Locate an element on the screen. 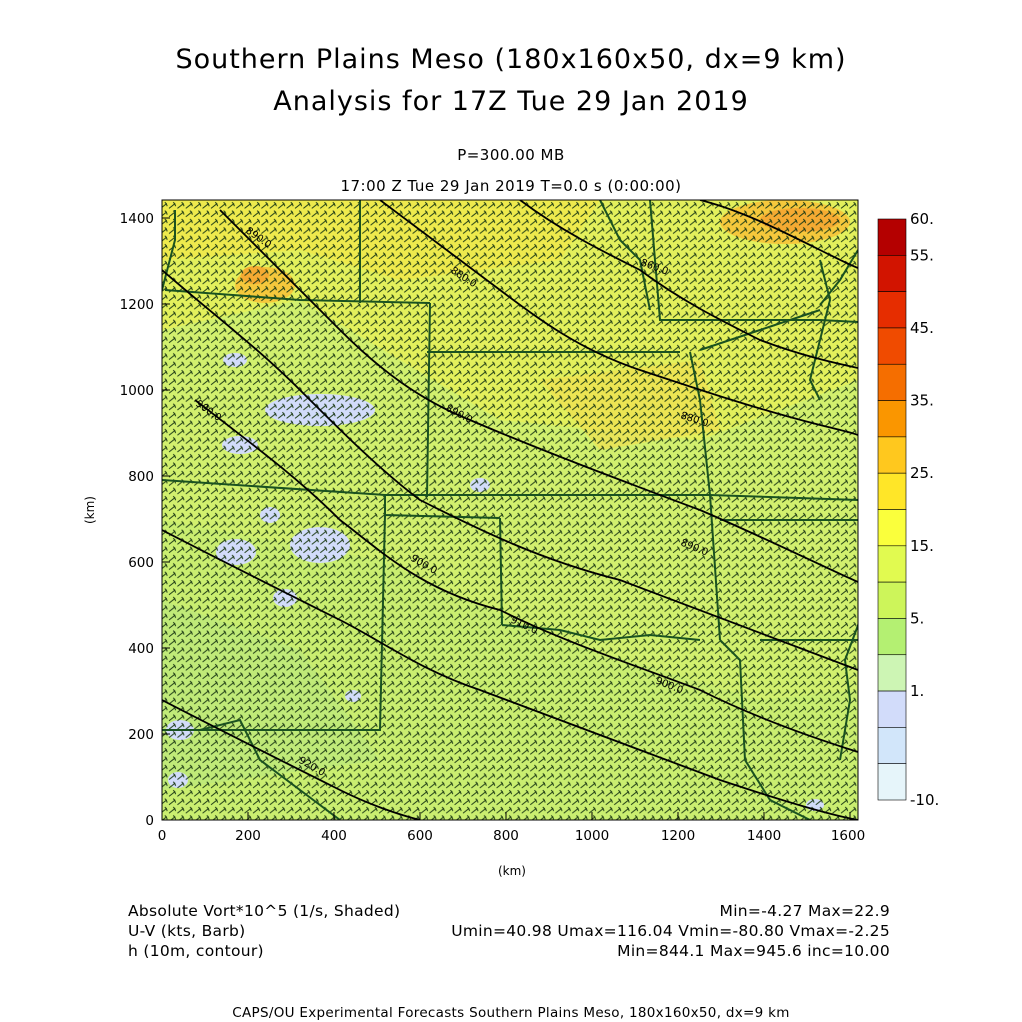  x-tick-label: 1000 is located at coordinates (592, 836).